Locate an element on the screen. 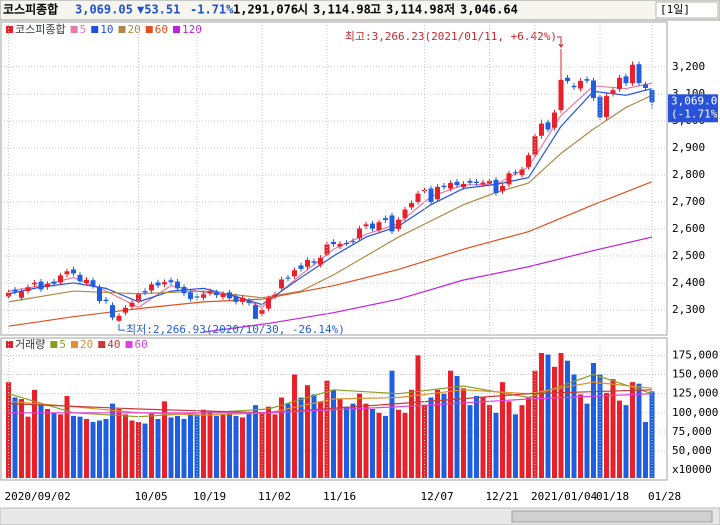 This screenshot has width=720, height=525. y-tick-label: 2,800 is located at coordinates (688, 174).